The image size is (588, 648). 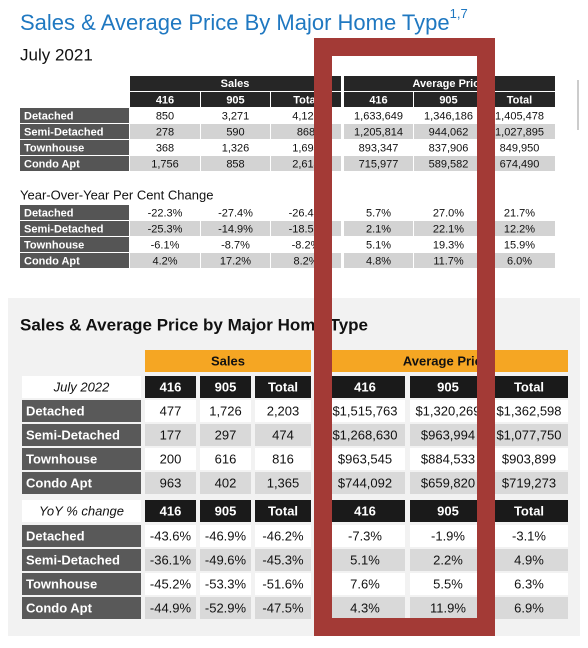 I want to click on cell-text: -43.6%, so click(x=171, y=535).